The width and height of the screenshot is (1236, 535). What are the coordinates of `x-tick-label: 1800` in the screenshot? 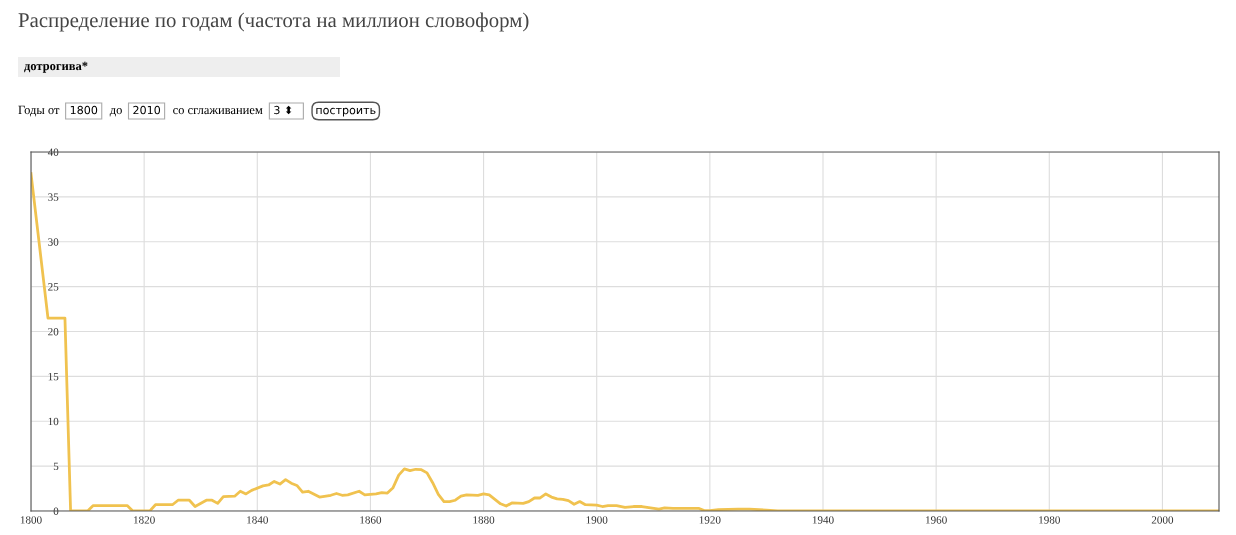 It's located at (31, 520).